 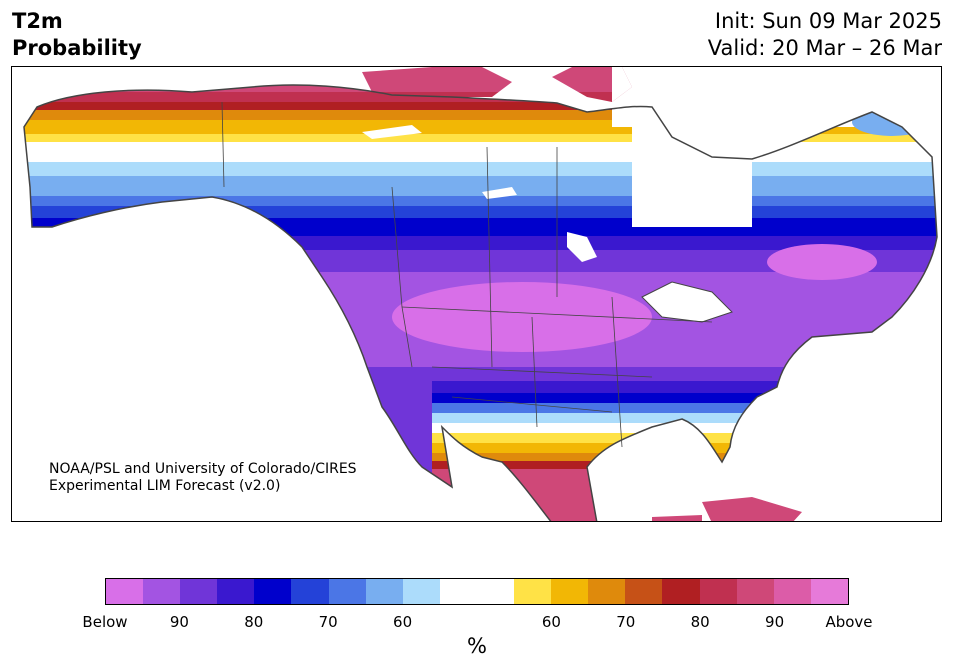 I want to click on colorbar-tick-label: Below, so click(x=105, y=622).